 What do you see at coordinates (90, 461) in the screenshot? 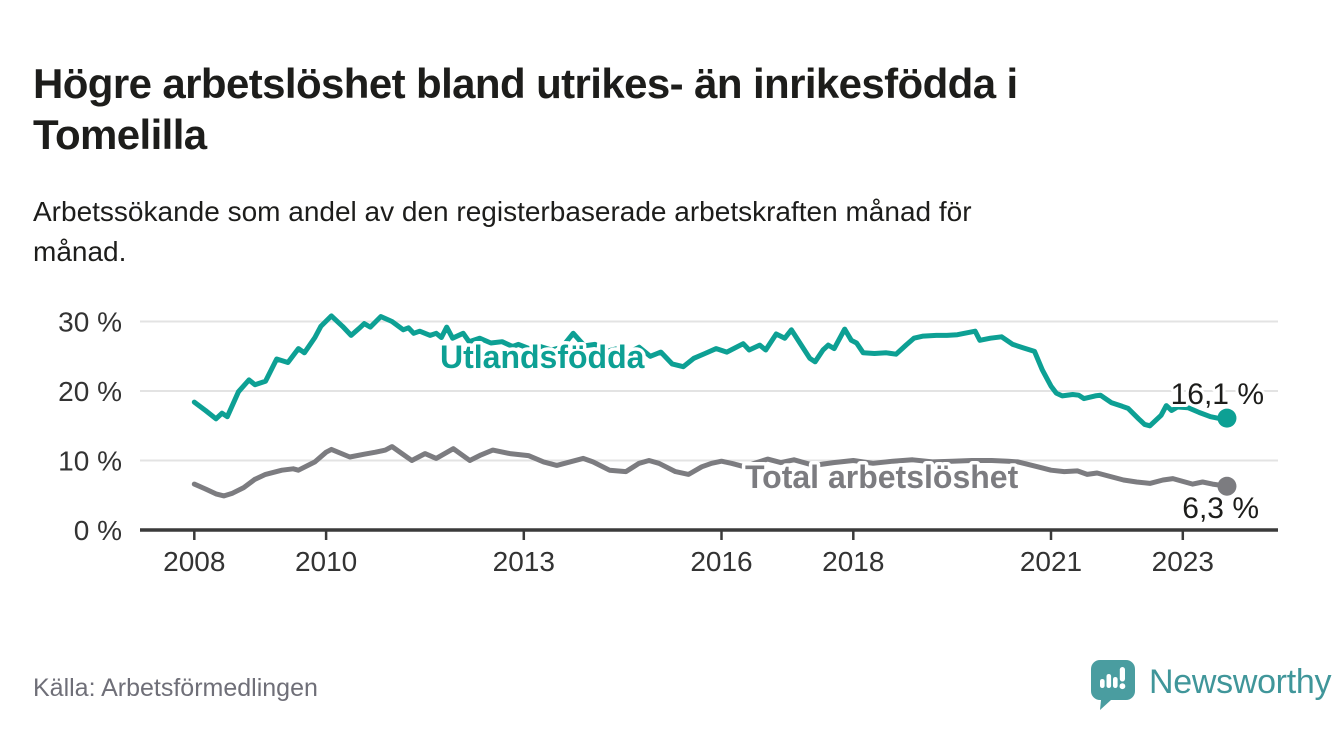
I see `y-axis-tick-label: 10 %` at bounding box center [90, 461].